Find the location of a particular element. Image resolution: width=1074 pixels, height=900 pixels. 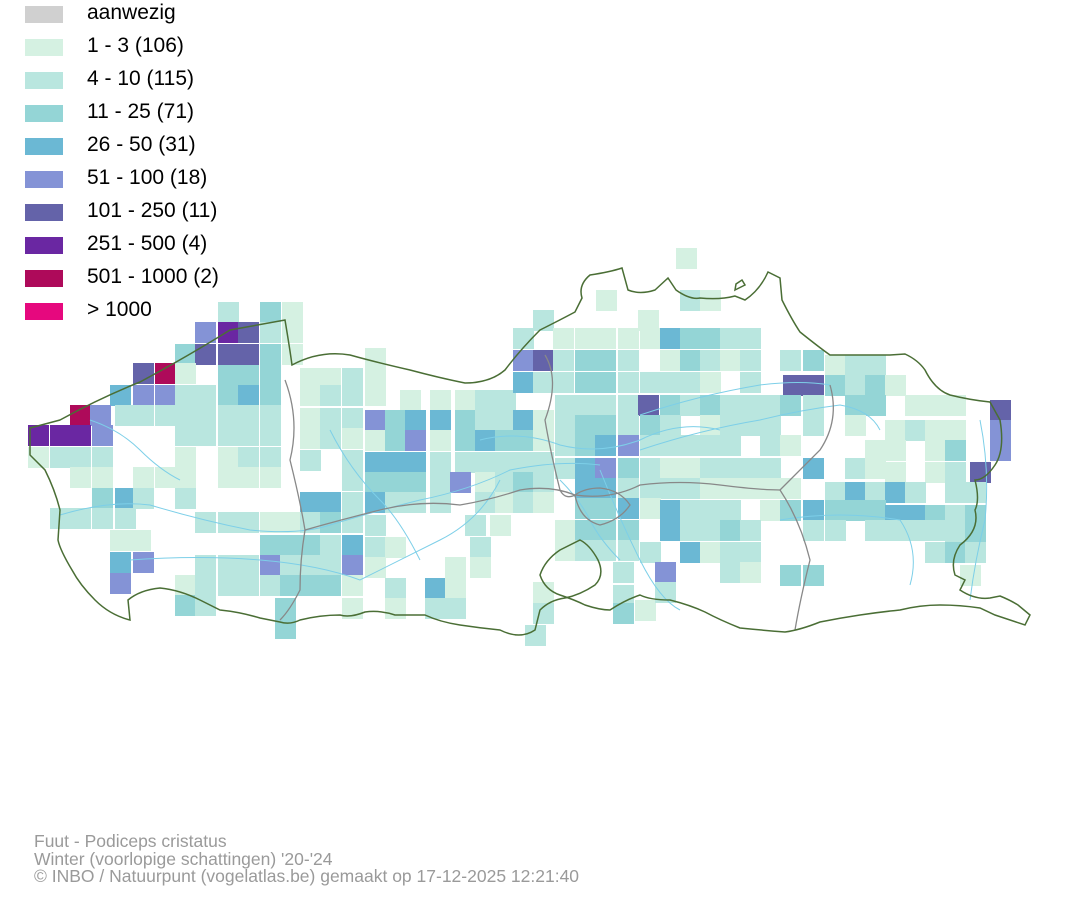

legend-label: 11 - 25 (71) is located at coordinates (140, 111).